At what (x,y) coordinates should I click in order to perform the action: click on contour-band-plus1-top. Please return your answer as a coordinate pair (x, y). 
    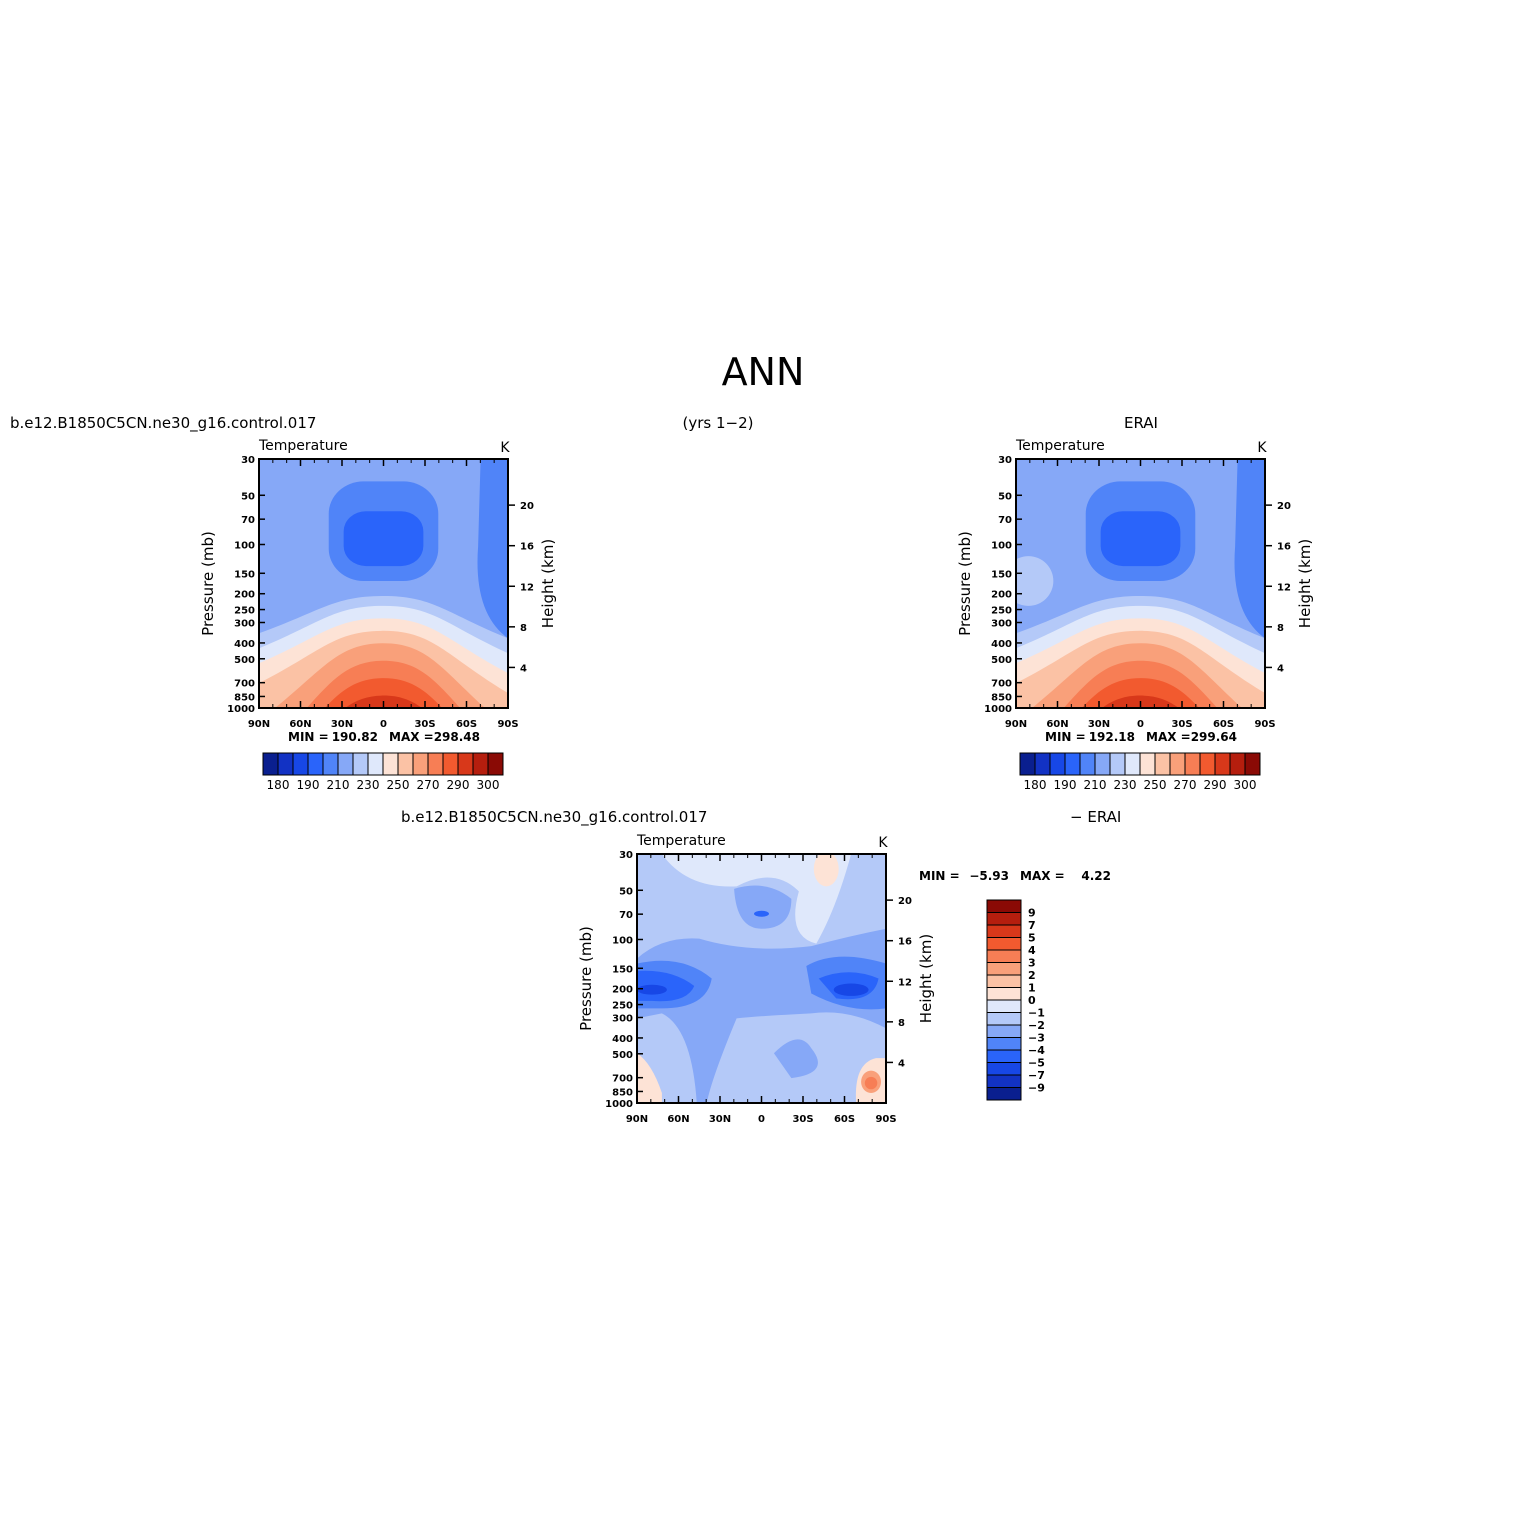
    Looking at the image, I should click on (826, 870).